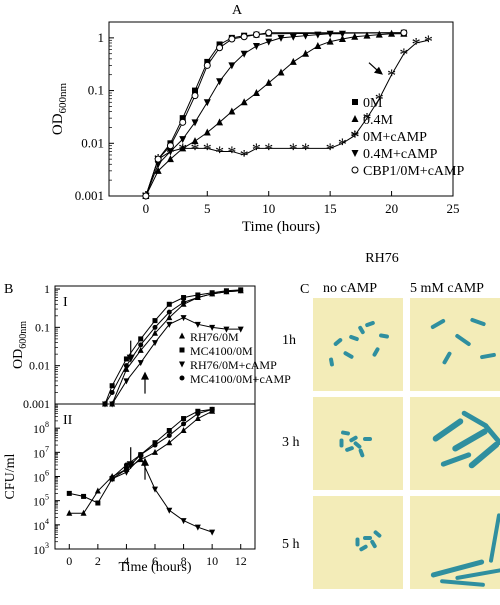 The height and width of the screenshot is (605, 500). What do you see at coordinates (209, 337) in the screenshot?
I see `legend-item-0: RH76/0M` at bounding box center [209, 337].